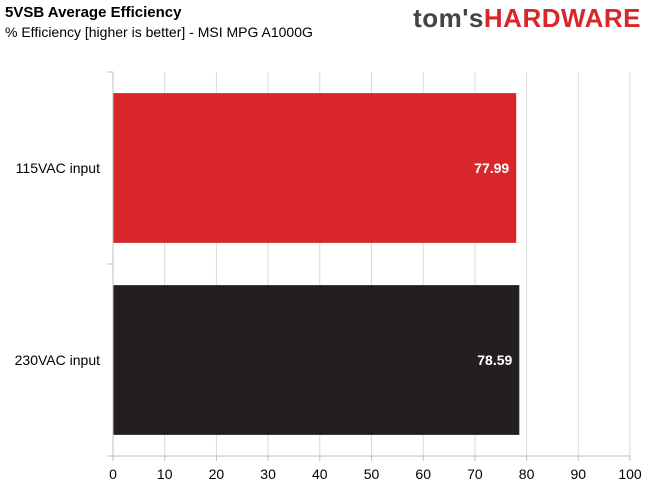 This screenshot has width=651, height=490. Describe the element at coordinates (320, 474) in the screenshot. I see `x-tick-label: 40` at that location.